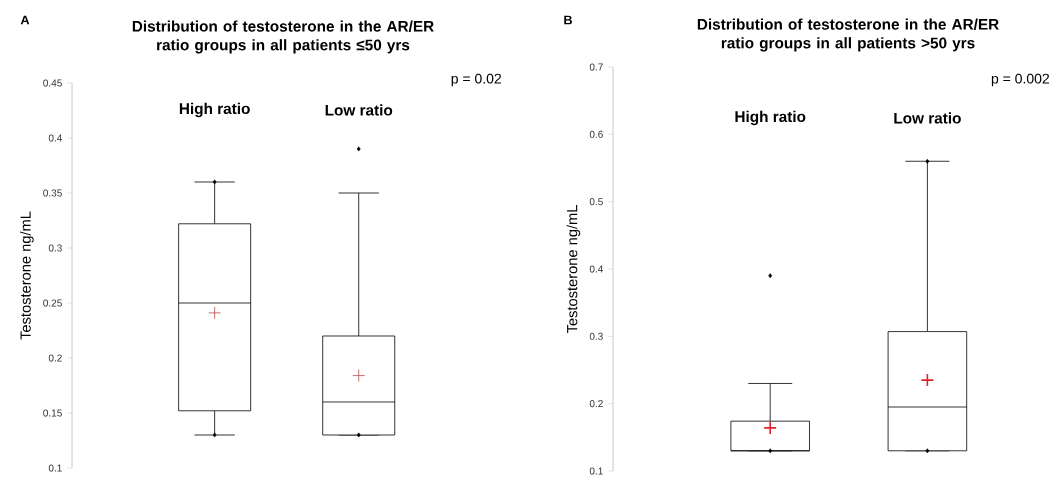  What do you see at coordinates (52, 83) in the screenshot?
I see `y-tick-label: 0.45` at bounding box center [52, 83].